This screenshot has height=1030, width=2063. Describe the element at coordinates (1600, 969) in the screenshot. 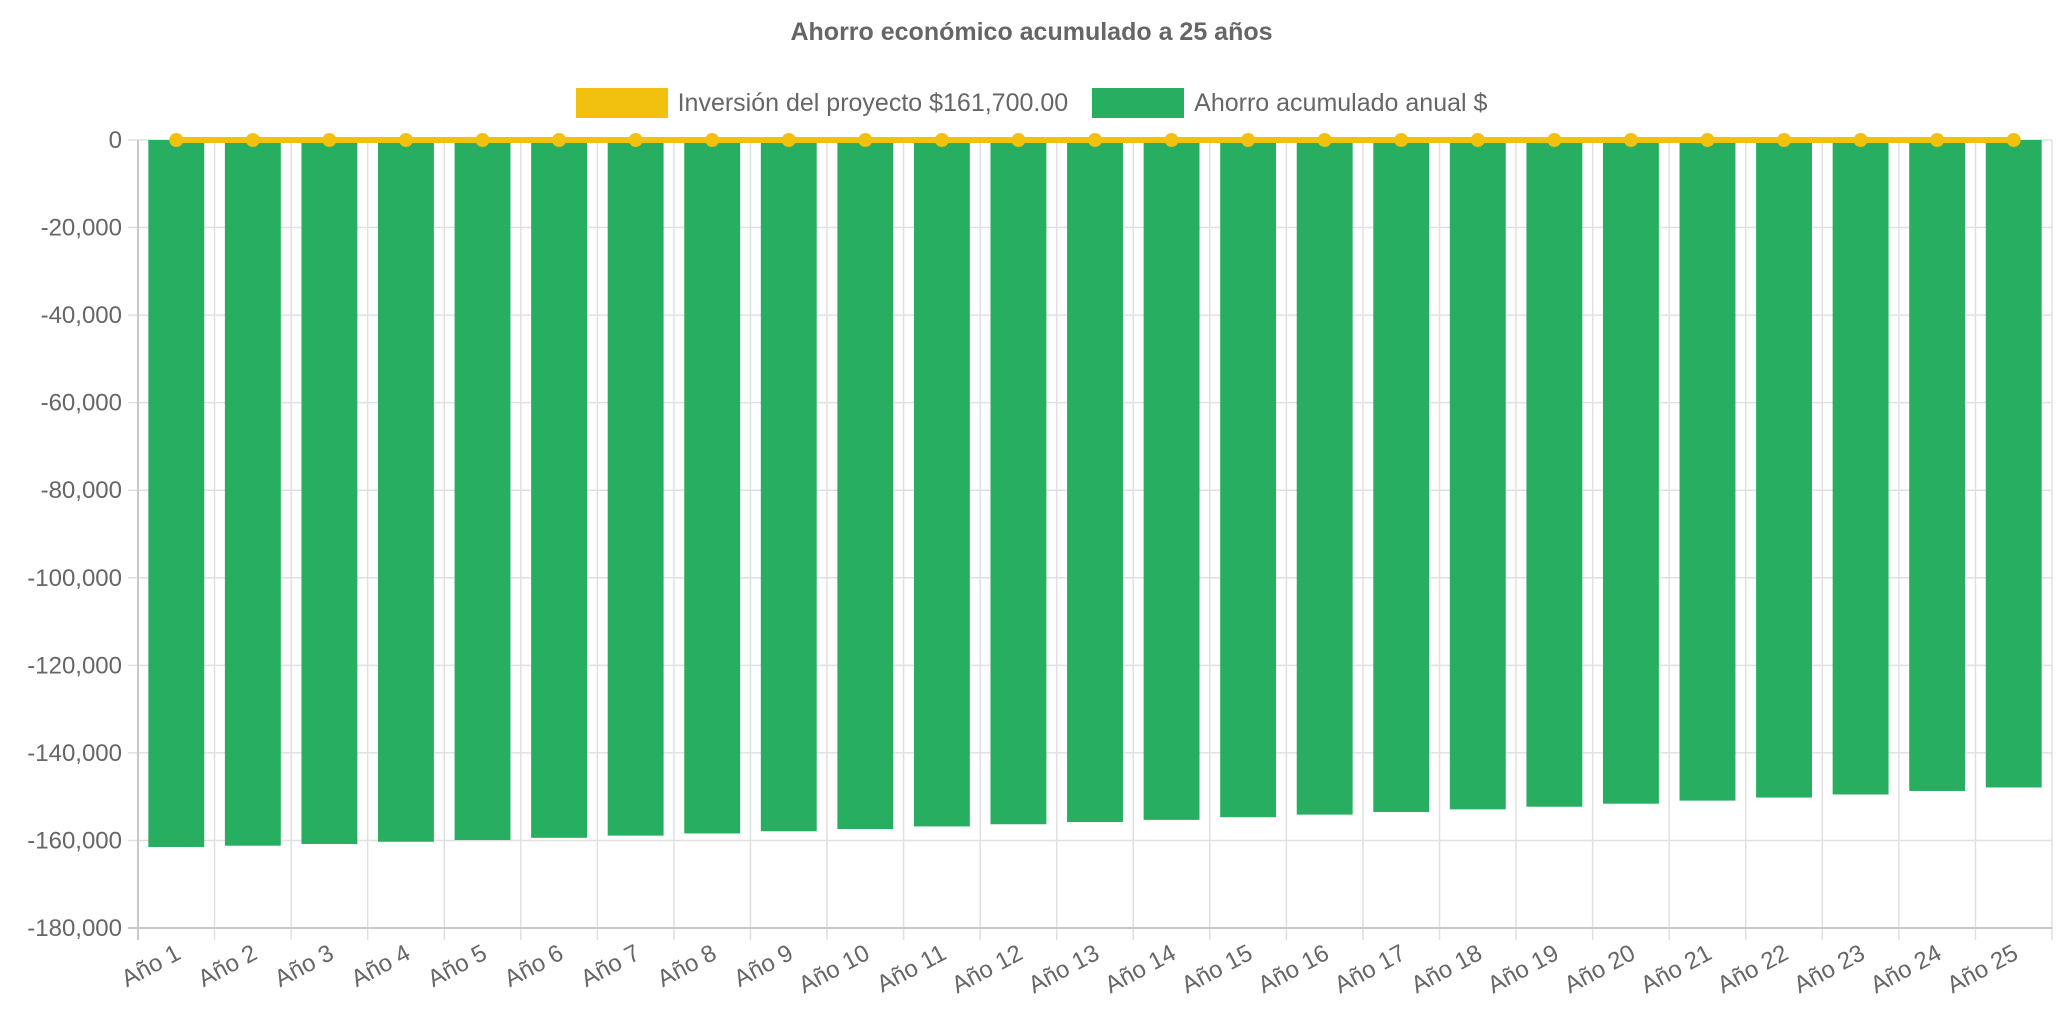

I see `x-tick-label: Año 20` at that location.